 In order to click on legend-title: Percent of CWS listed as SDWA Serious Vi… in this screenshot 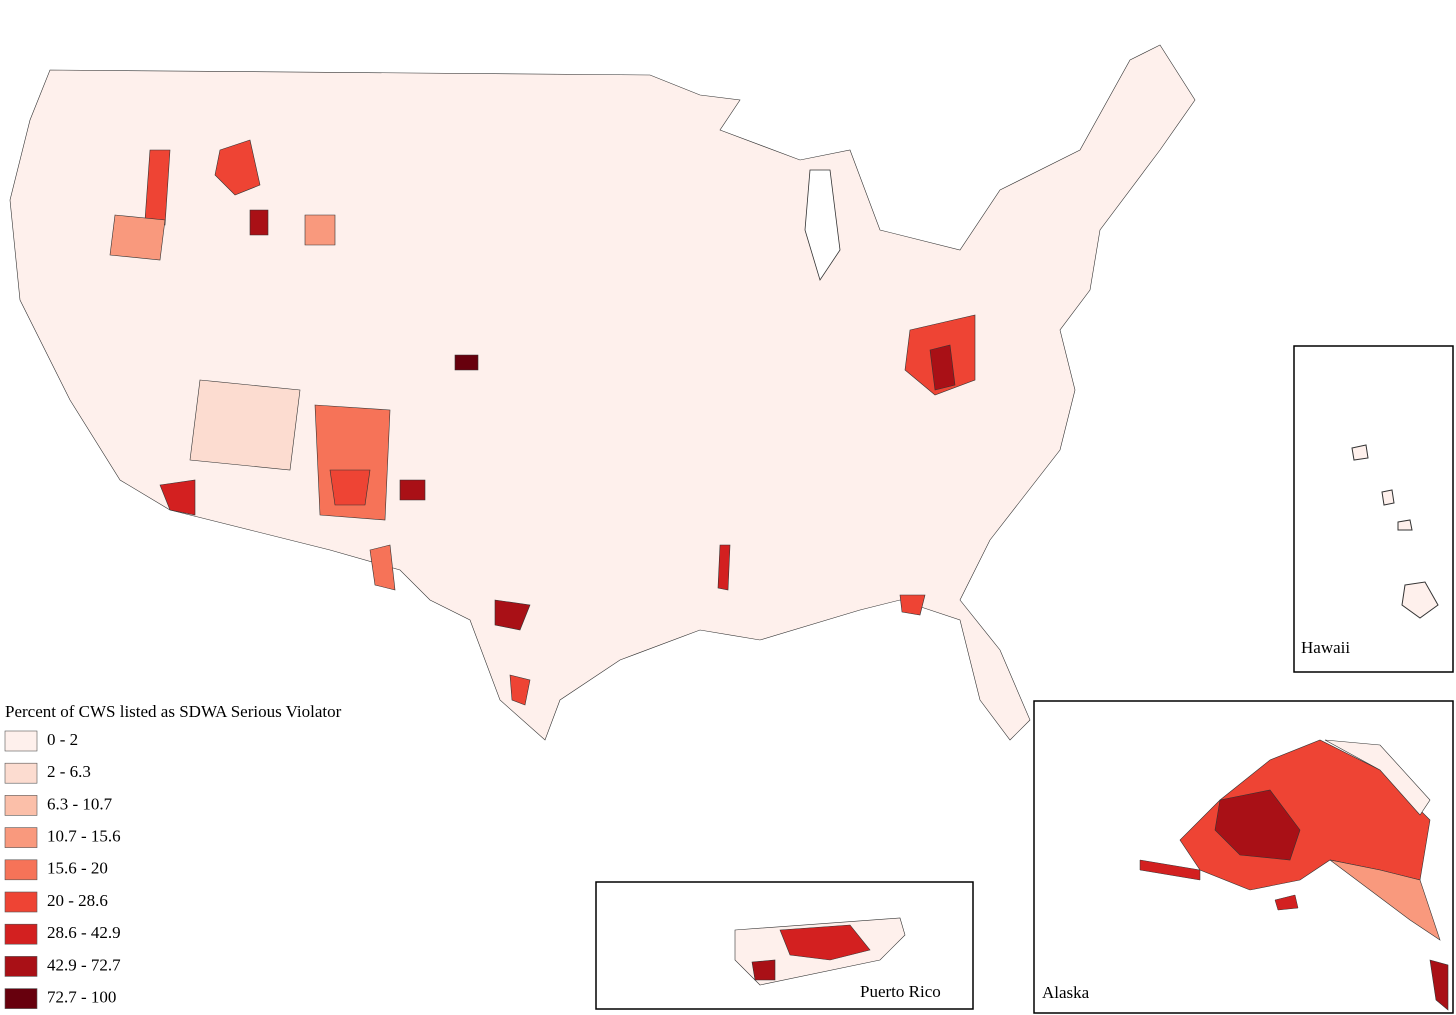, I will do `click(173, 711)`.